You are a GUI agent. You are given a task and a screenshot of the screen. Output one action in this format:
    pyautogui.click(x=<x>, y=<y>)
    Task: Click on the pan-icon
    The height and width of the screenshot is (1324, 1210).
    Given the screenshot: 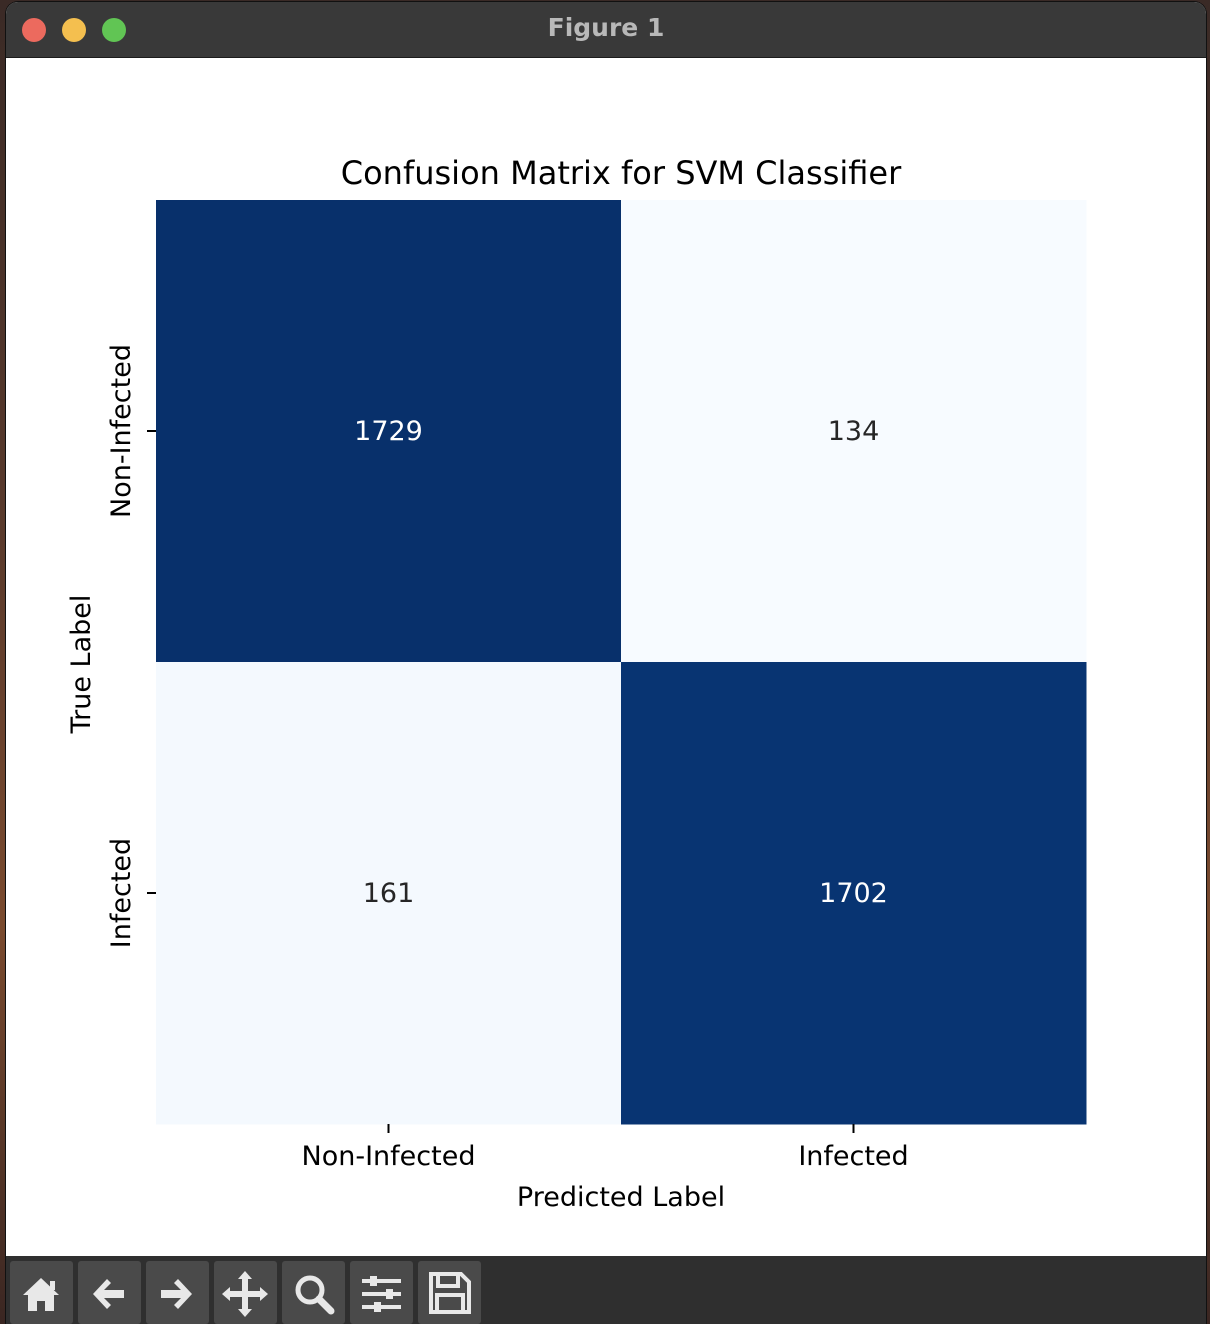 What is the action you would take?
    pyautogui.click(x=245, y=1294)
    